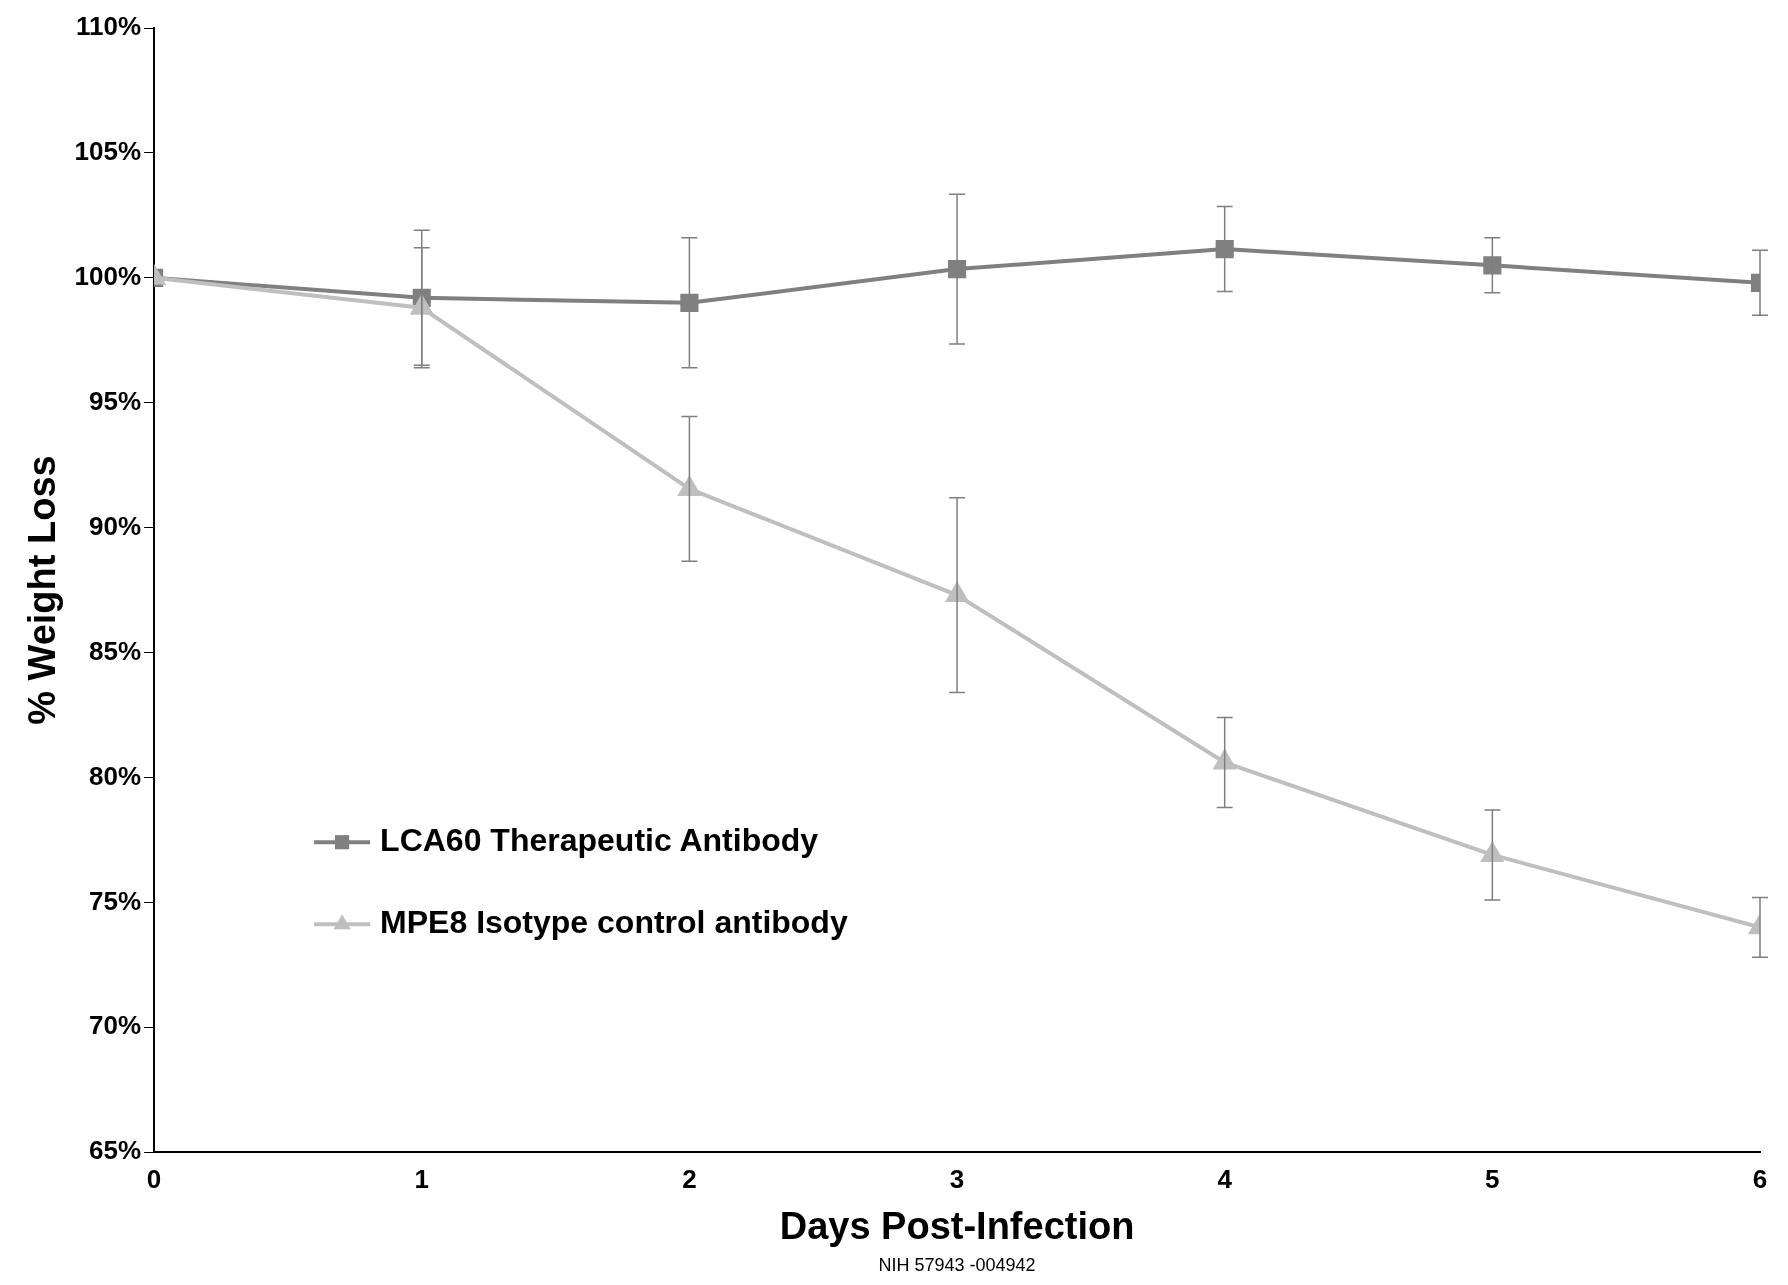 The height and width of the screenshot is (1285, 1788). What do you see at coordinates (614, 922) in the screenshot?
I see `legend-label: MPE8 Isotype control antibody` at bounding box center [614, 922].